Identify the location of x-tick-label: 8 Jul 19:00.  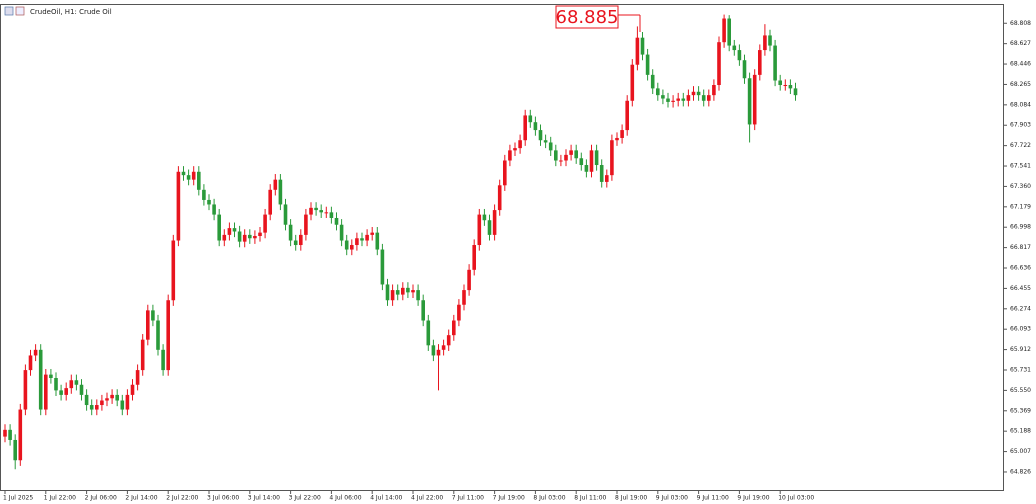
(631, 498).